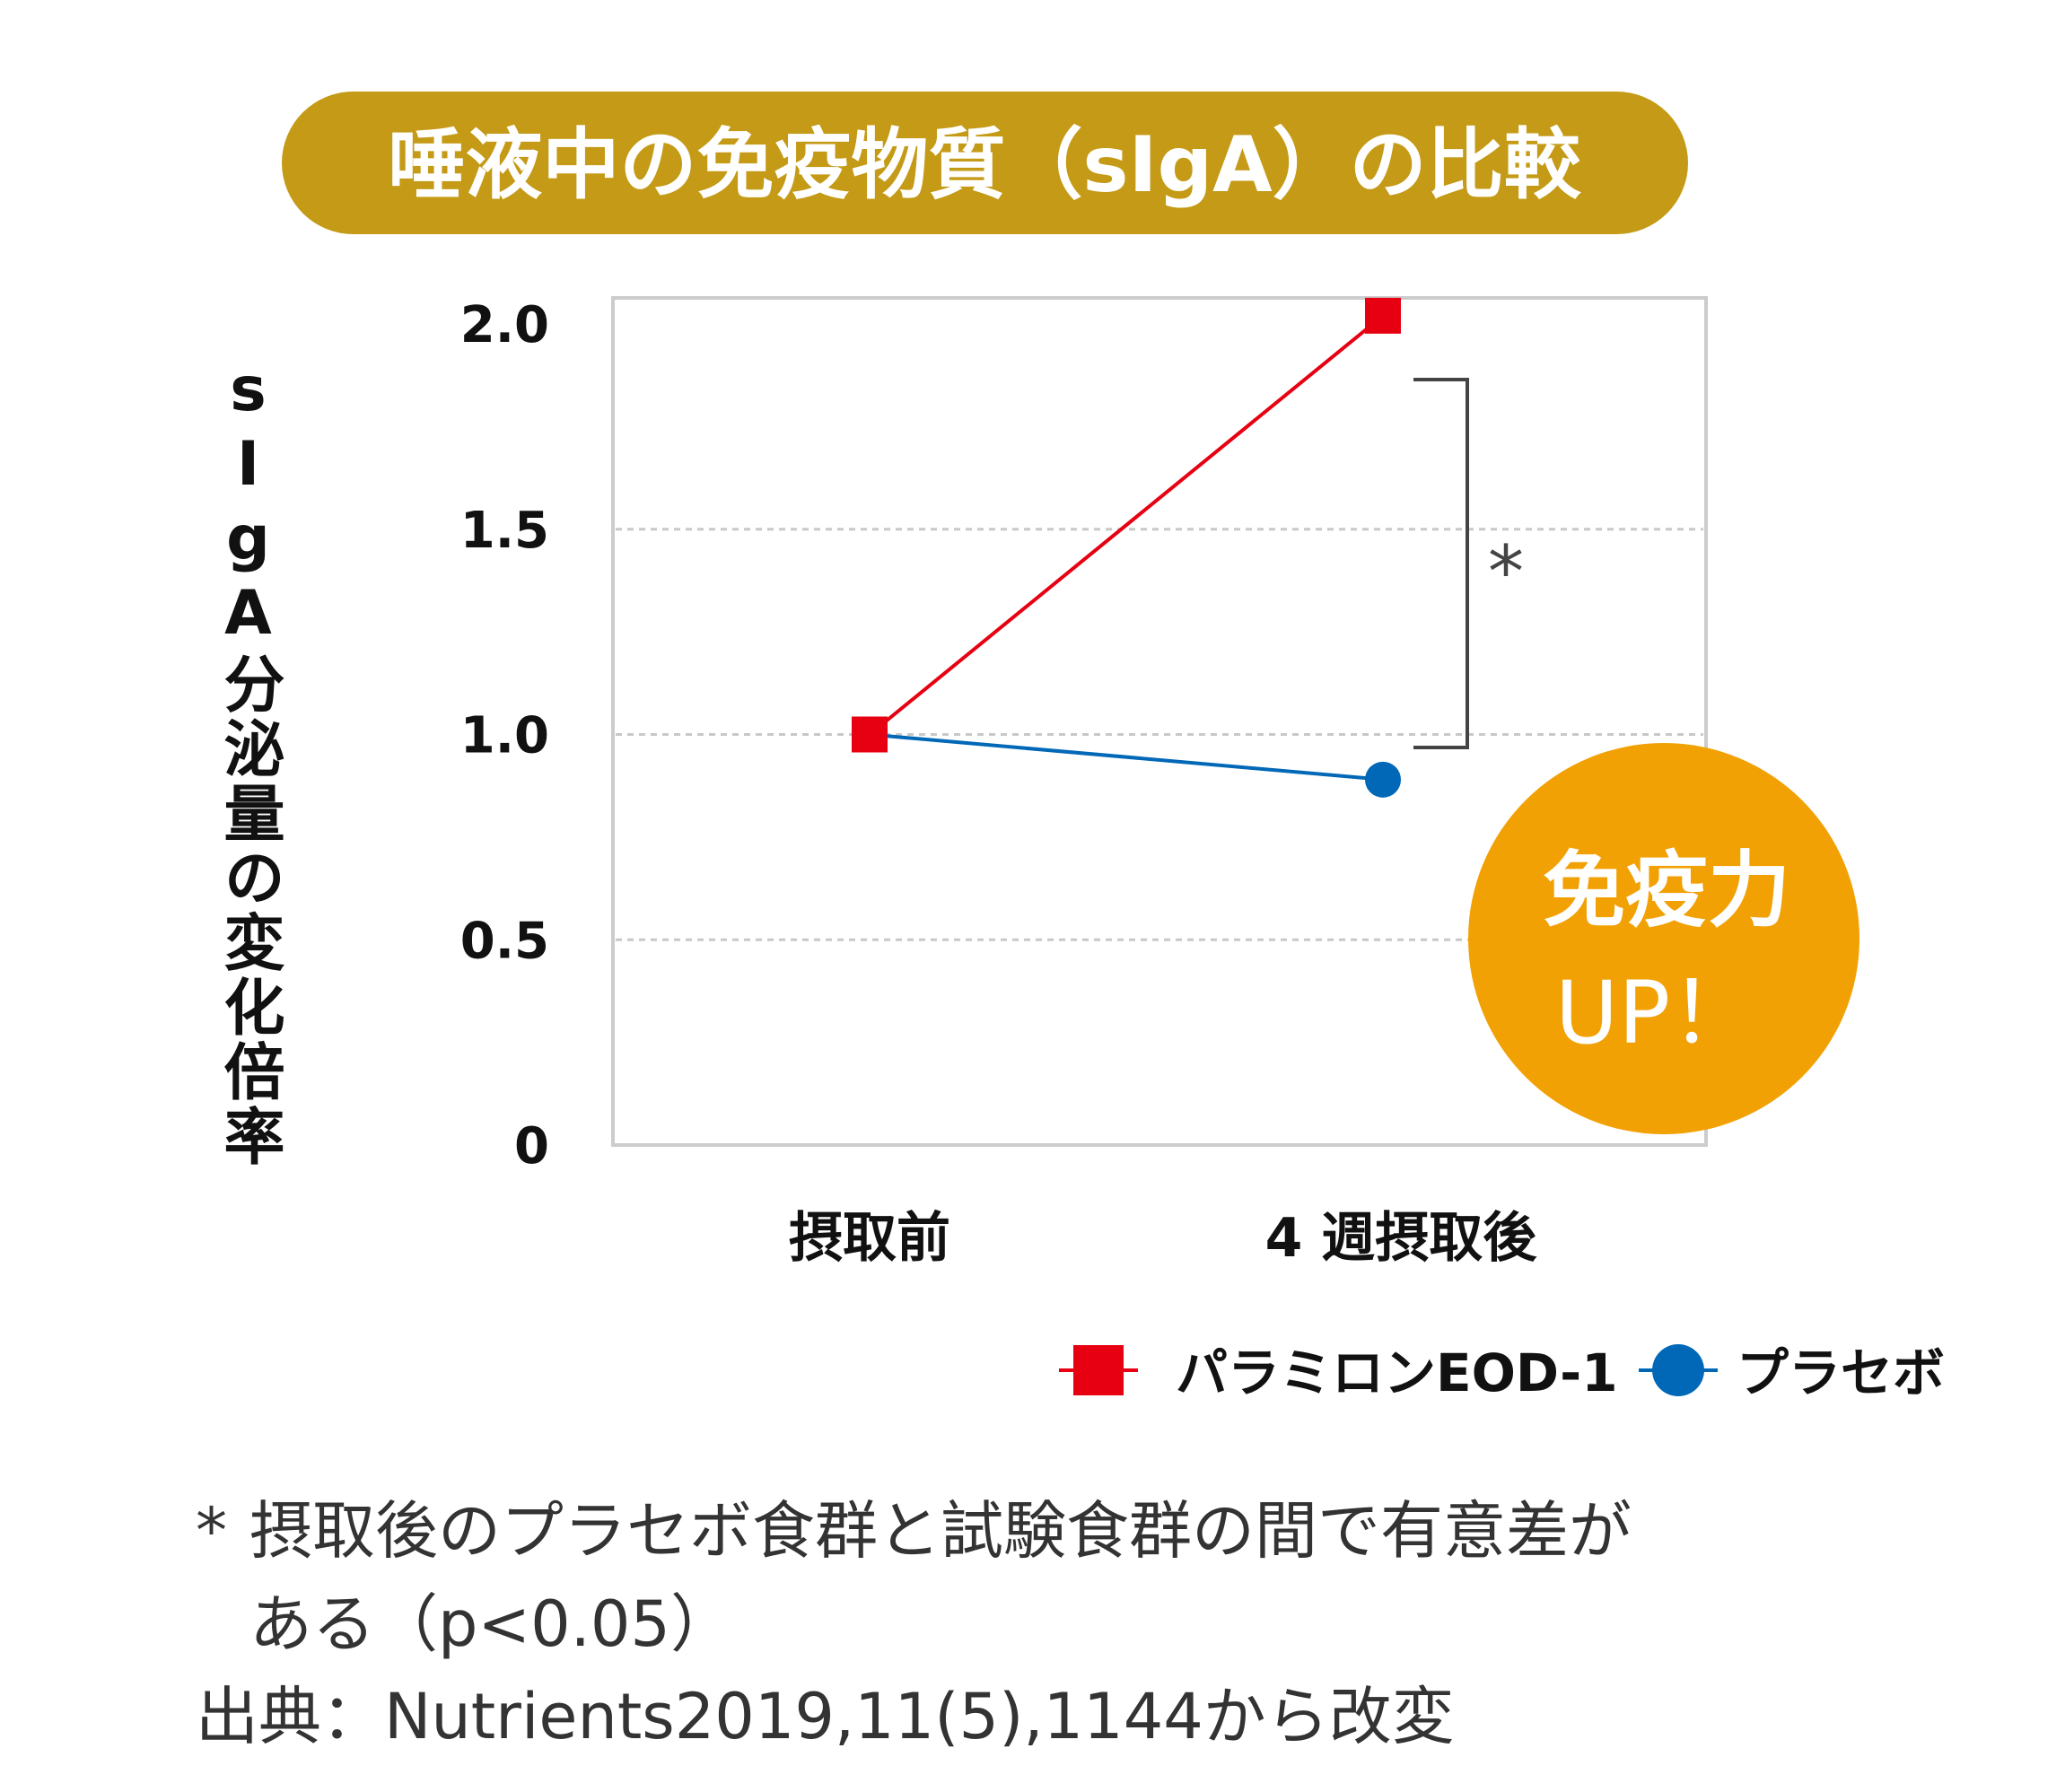 The image size is (2065, 1792). Describe the element at coordinates (504, 531) in the screenshot. I see `y-tick-label: 1.5` at that location.